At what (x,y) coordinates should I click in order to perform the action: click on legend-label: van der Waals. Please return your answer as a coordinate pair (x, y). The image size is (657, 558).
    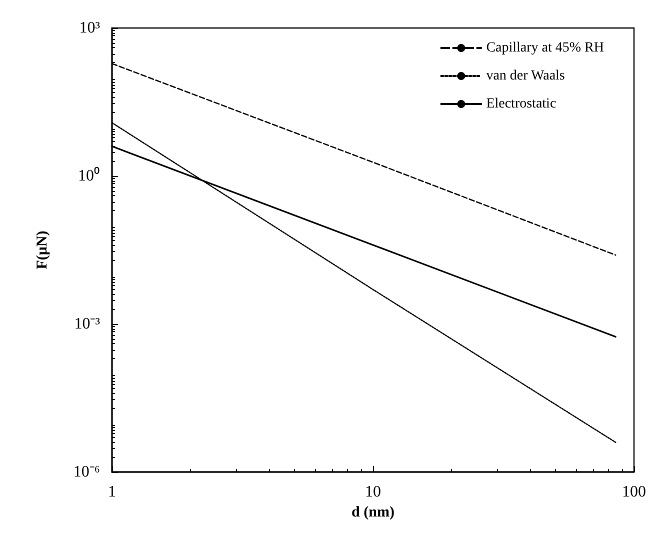
    Looking at the image, I should click on (525, 76).